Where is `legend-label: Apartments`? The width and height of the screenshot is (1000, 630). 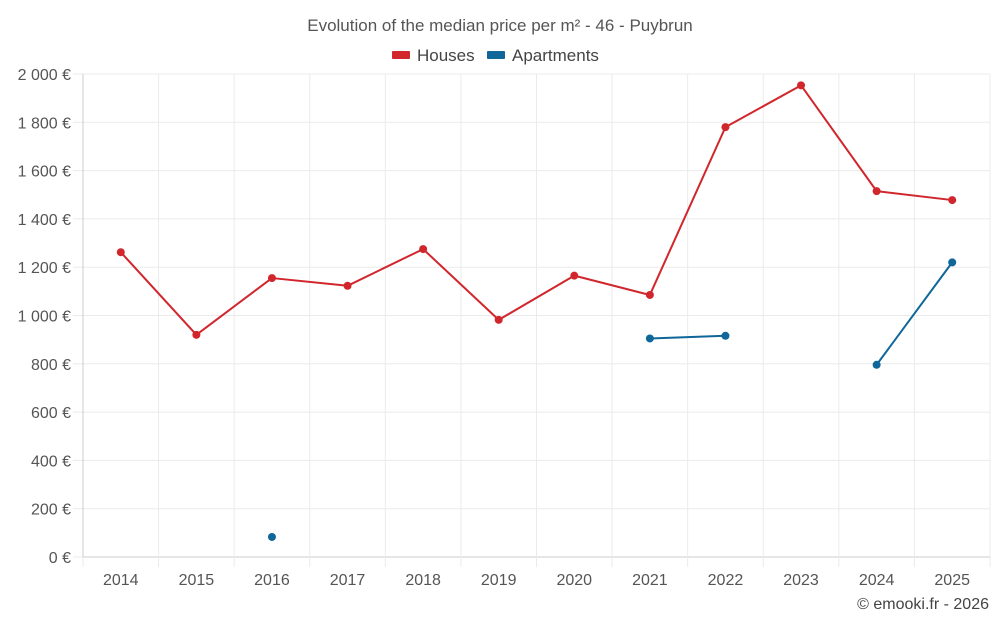
legend-label: Apartments is located at coordinates (555, 55).